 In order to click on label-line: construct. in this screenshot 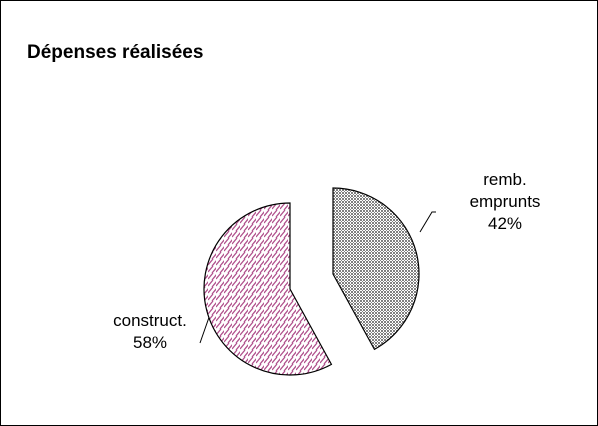, I will do `click(150, 320)`.